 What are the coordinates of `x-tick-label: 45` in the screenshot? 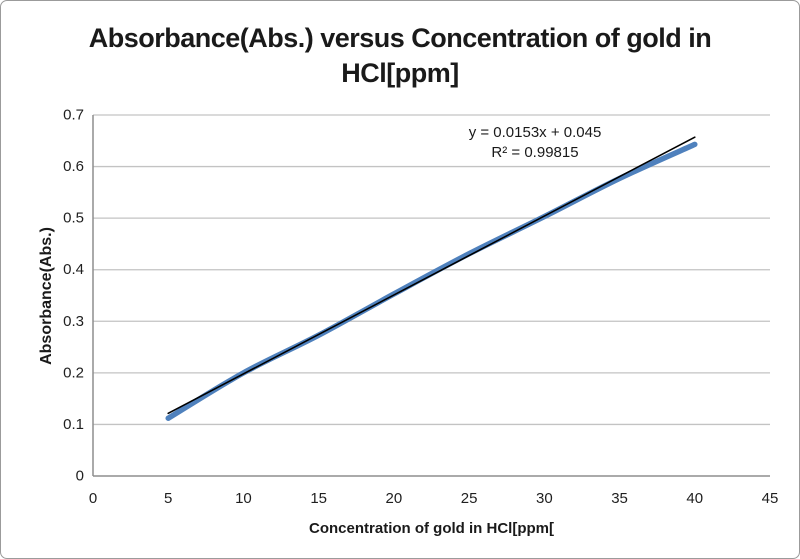 It's located at (770, 498).